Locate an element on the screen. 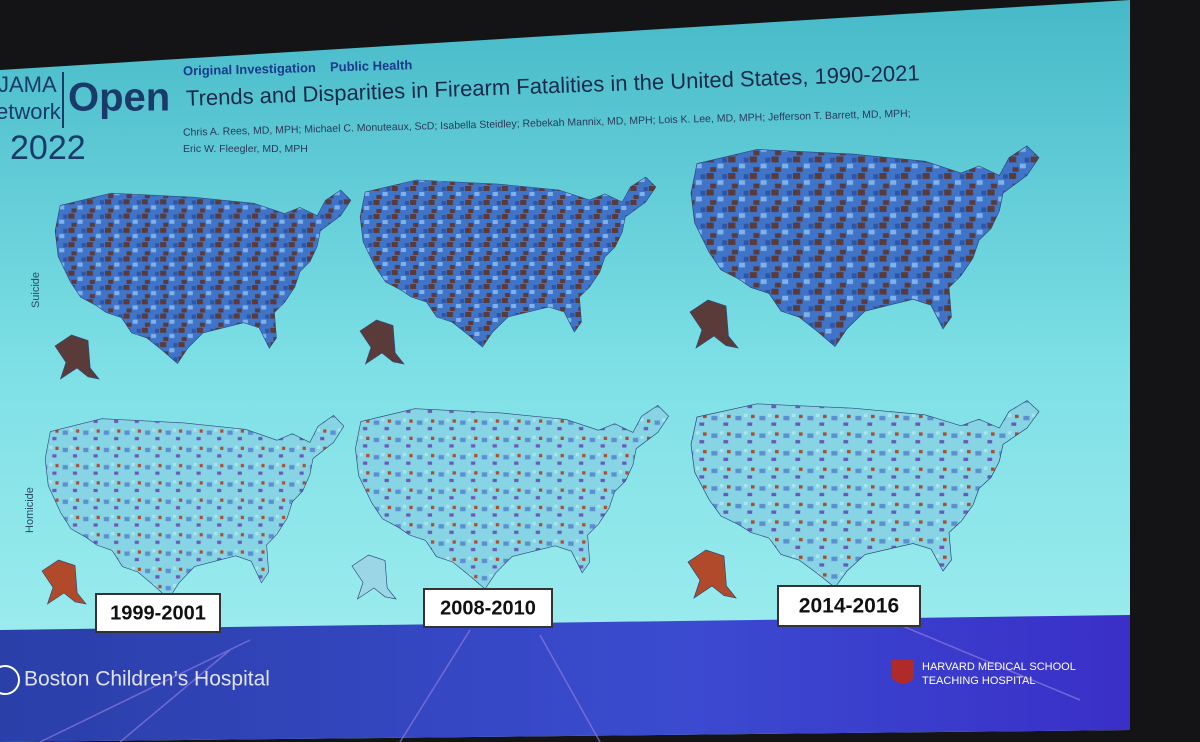  harvard-shield is located at coordinates (903, 672).